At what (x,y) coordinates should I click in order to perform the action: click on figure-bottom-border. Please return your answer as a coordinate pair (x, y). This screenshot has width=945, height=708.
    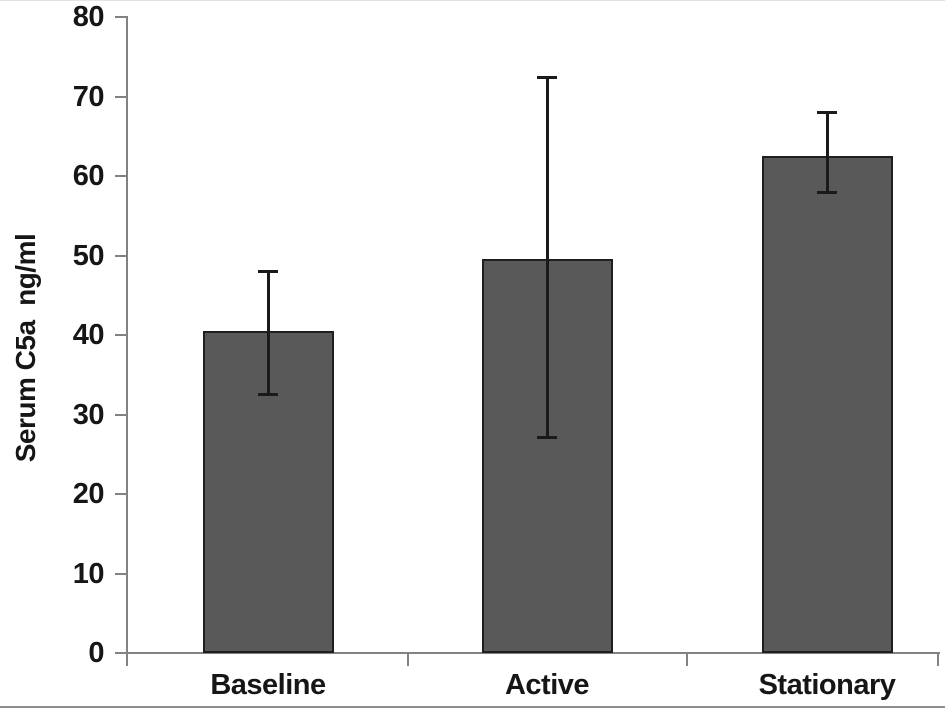
    Looking at the image, I should click on (472, 707).